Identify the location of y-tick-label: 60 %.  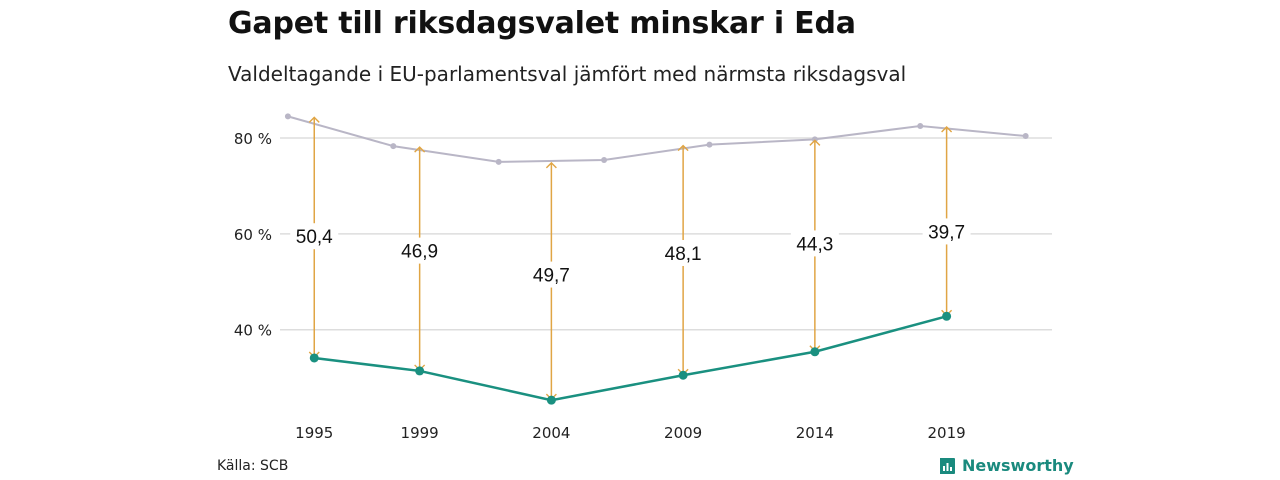
(253, 235).